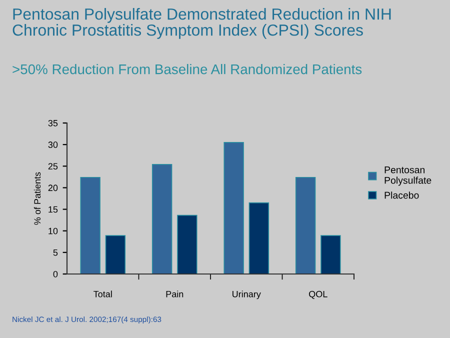 This screenshot has width=450, height=338. Describe the element at coordinates (103, 294) in the screenshot. I see `x-tick-label: Total` at that location.